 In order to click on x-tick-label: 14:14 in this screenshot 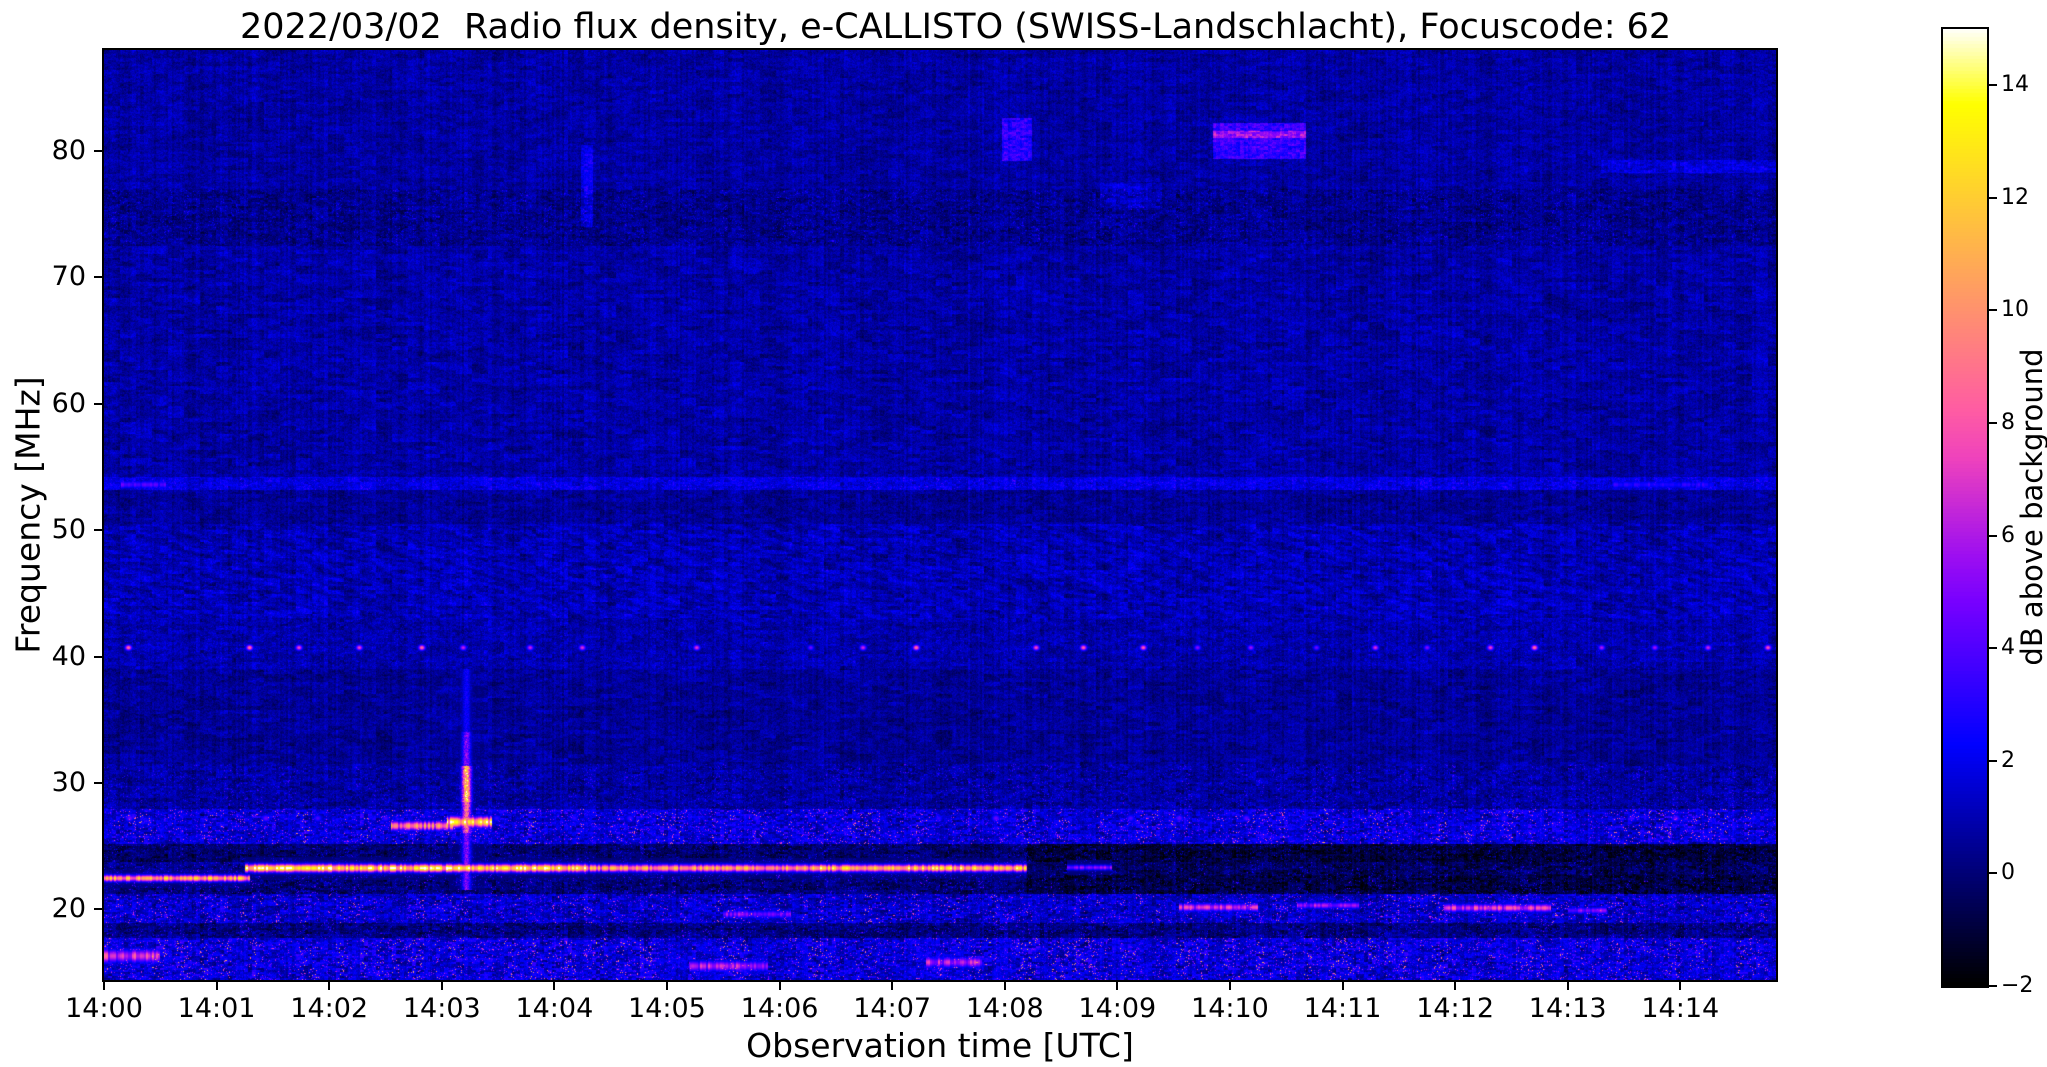, I will do `click(1680, 1008)`.